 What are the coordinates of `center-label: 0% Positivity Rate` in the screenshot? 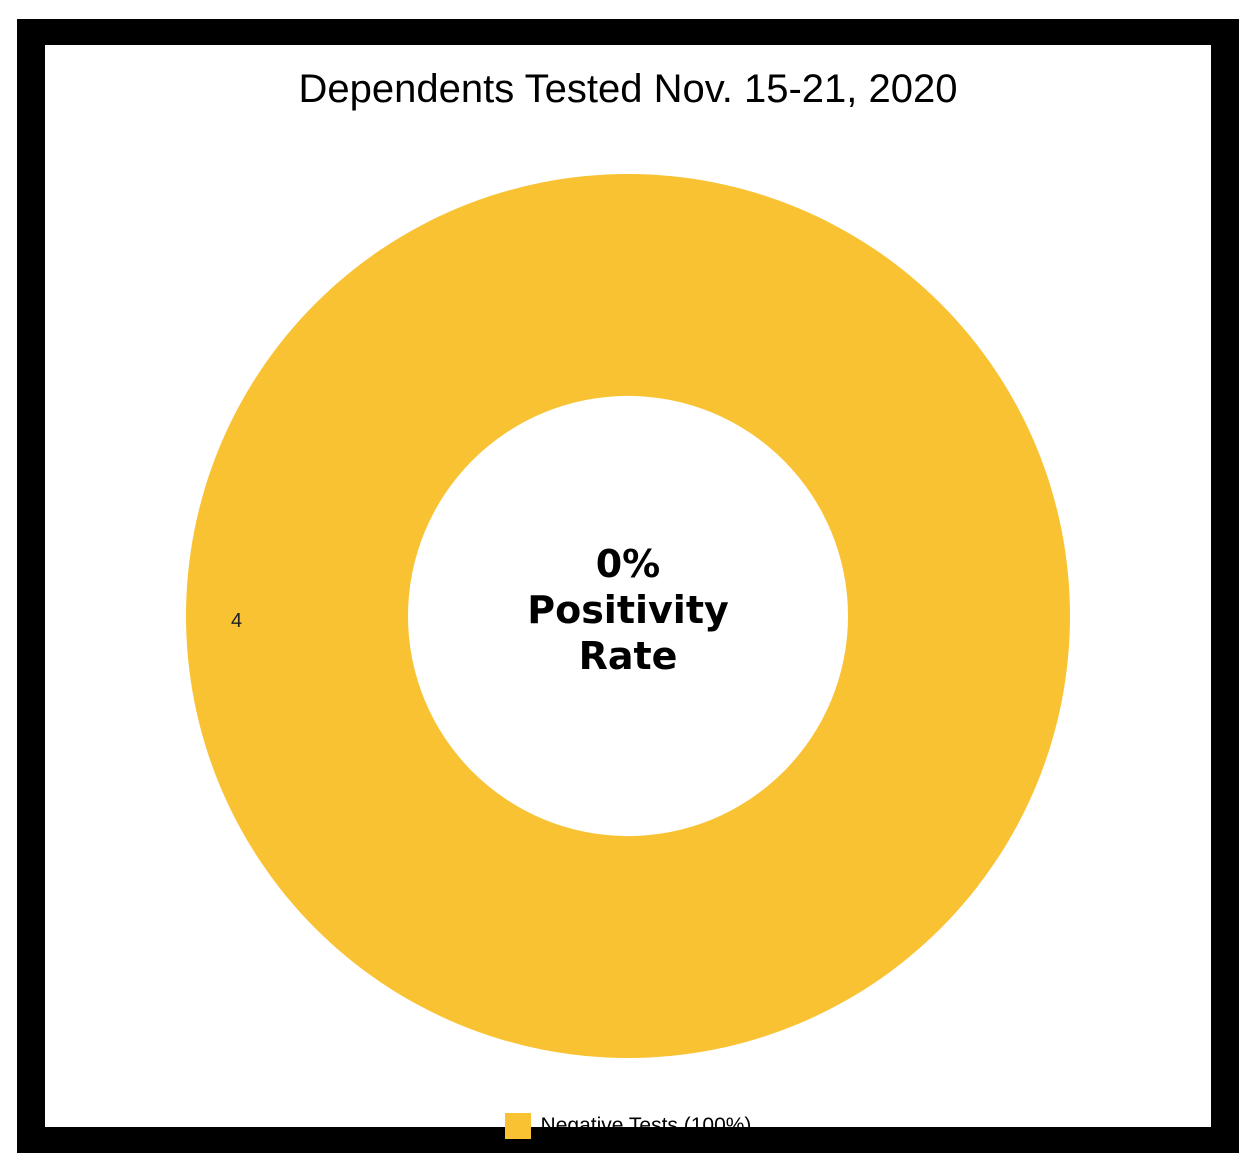 It's located at (628, 610).